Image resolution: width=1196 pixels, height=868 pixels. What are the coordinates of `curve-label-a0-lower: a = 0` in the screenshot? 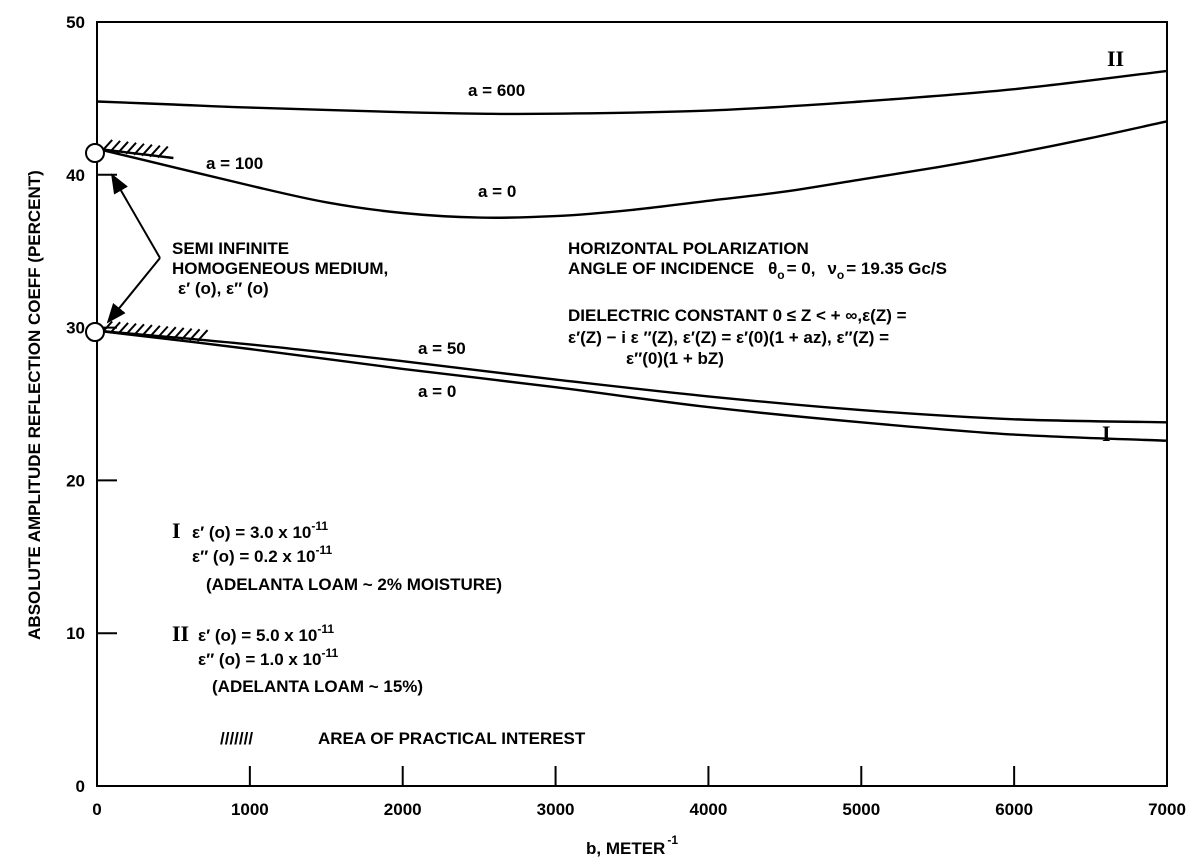 It's located at (437, 391).